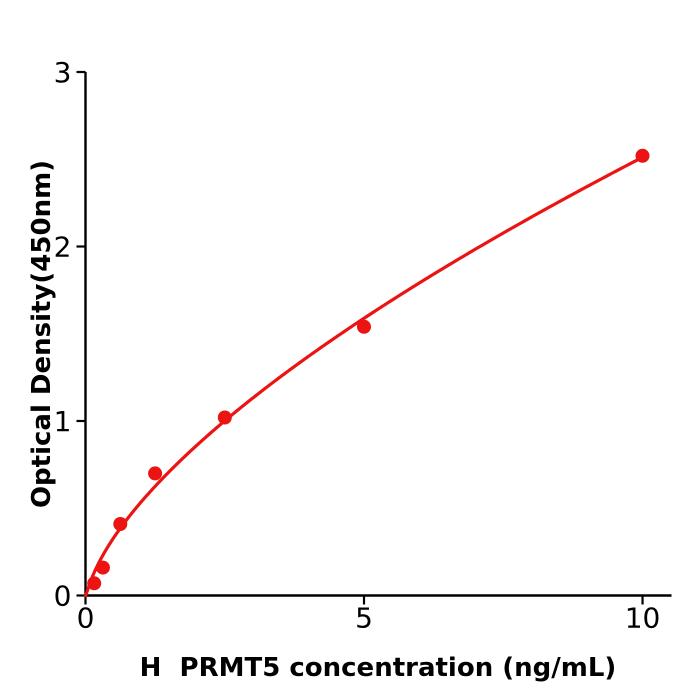 This screenshot has height=700, width=700. Describe the element at coordinates (63, 421) in the screenshot. I see `y-tick-label: 1` at that location.